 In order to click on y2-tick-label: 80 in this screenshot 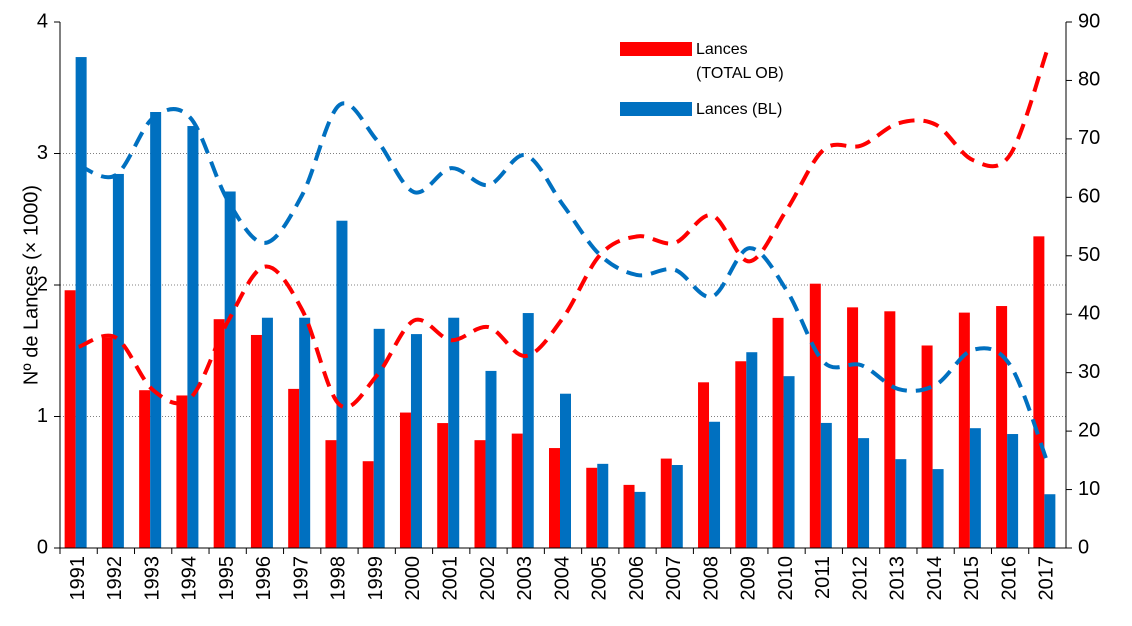, I will do `click(1089, 80)`.